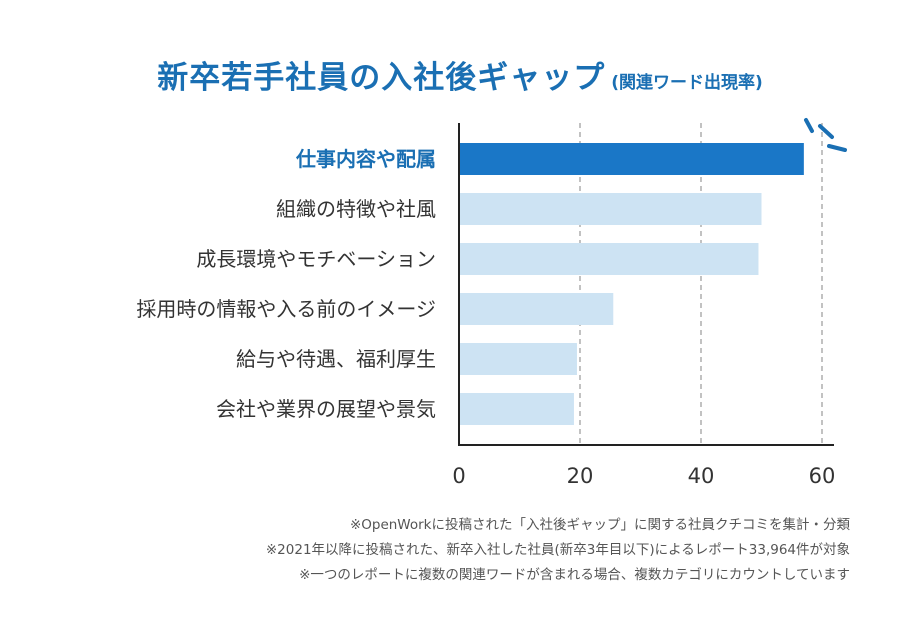 This screenshot has width=920, height=620. I want to click on category-label-2: 成長環境やモチベーション, so click(316, 259).